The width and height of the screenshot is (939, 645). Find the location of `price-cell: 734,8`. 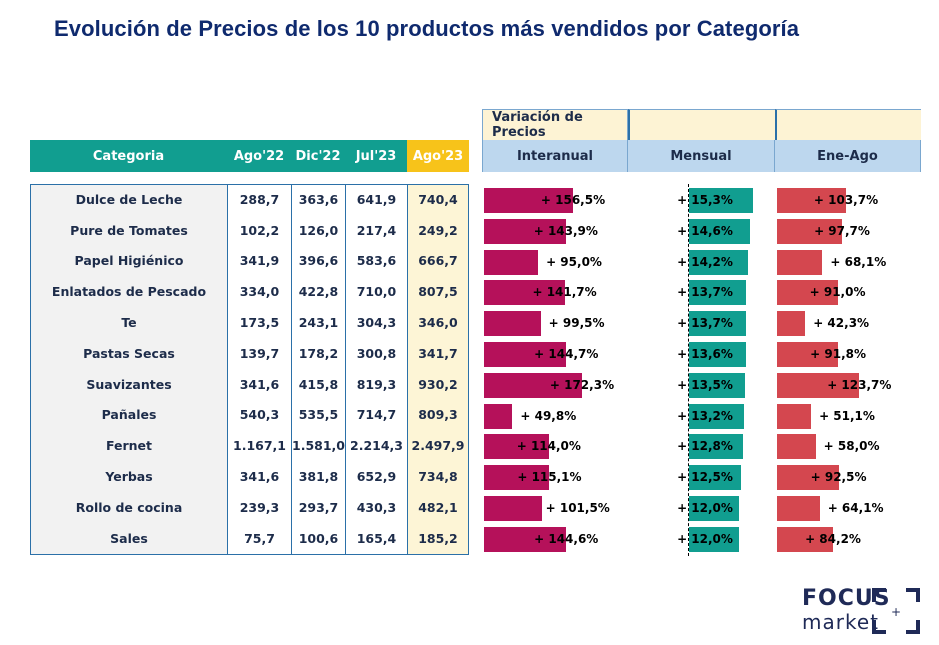

price-cell: 734,8 is located at coordinates (438, 477).